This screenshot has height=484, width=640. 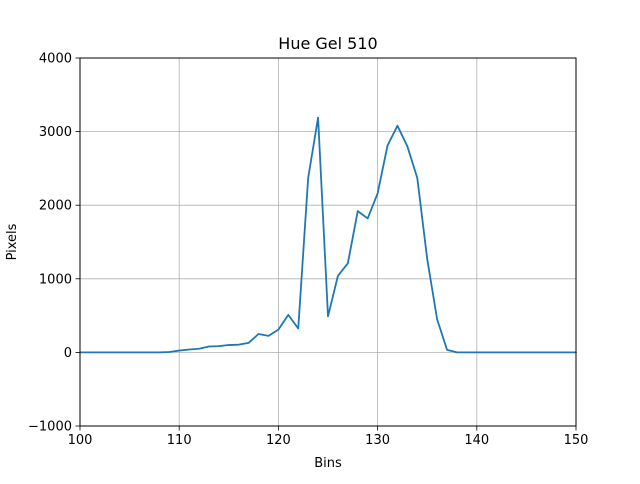 What do you see at coordinates (328, 437) in the screenshot?
I see `x-axis-ticks: 100 110 120 130 140 150` at bounding box center [328, 437].